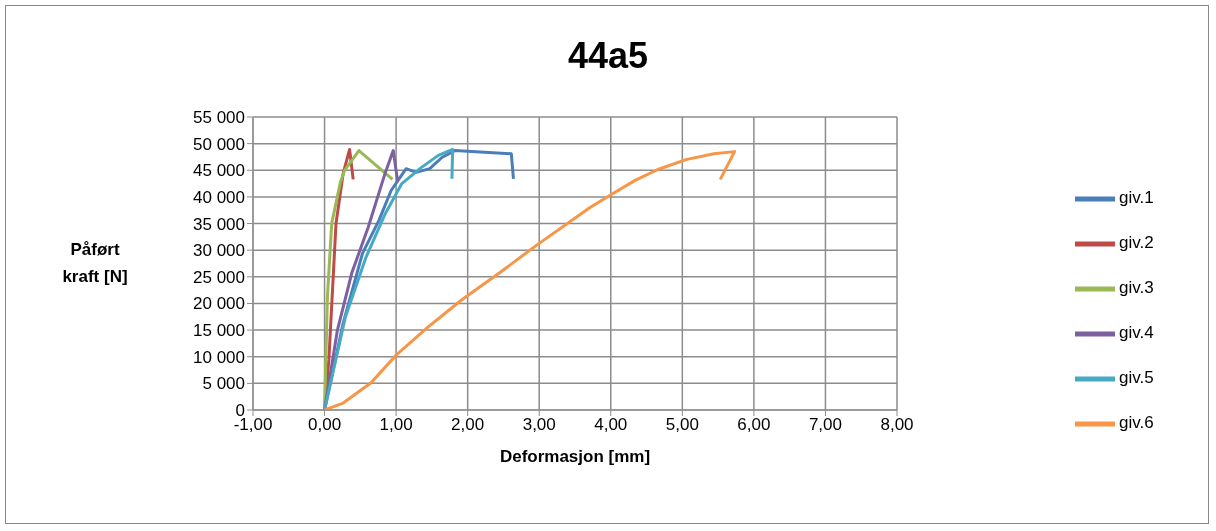 The width and height of the screenshot is (1216, 531). What do you see at coordinates (1136, 422) in the screenshot?
I see `legend-label: giv.6` at bounding box center [1136, 422].